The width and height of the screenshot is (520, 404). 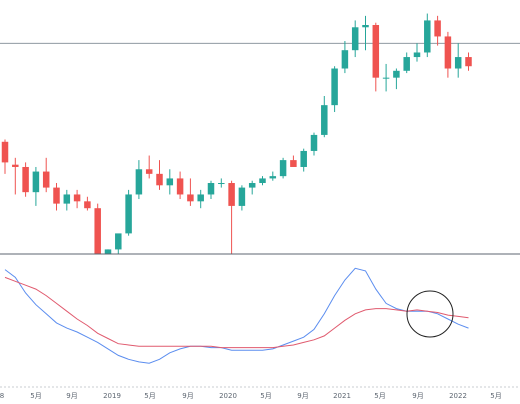 What do you see at coordinates (342, 396) in the screenshot?
I see `x-tick-label: 2021` at bounding box center [342, 396].